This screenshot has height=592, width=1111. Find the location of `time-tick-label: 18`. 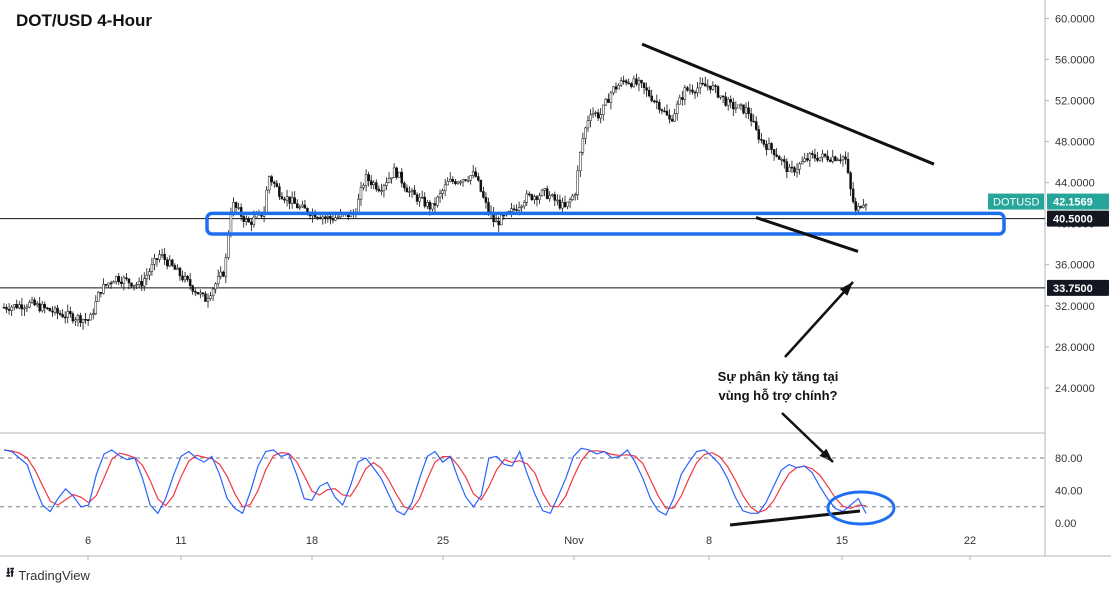

time-tick-label: 18 is located at coordinates (312, 541).